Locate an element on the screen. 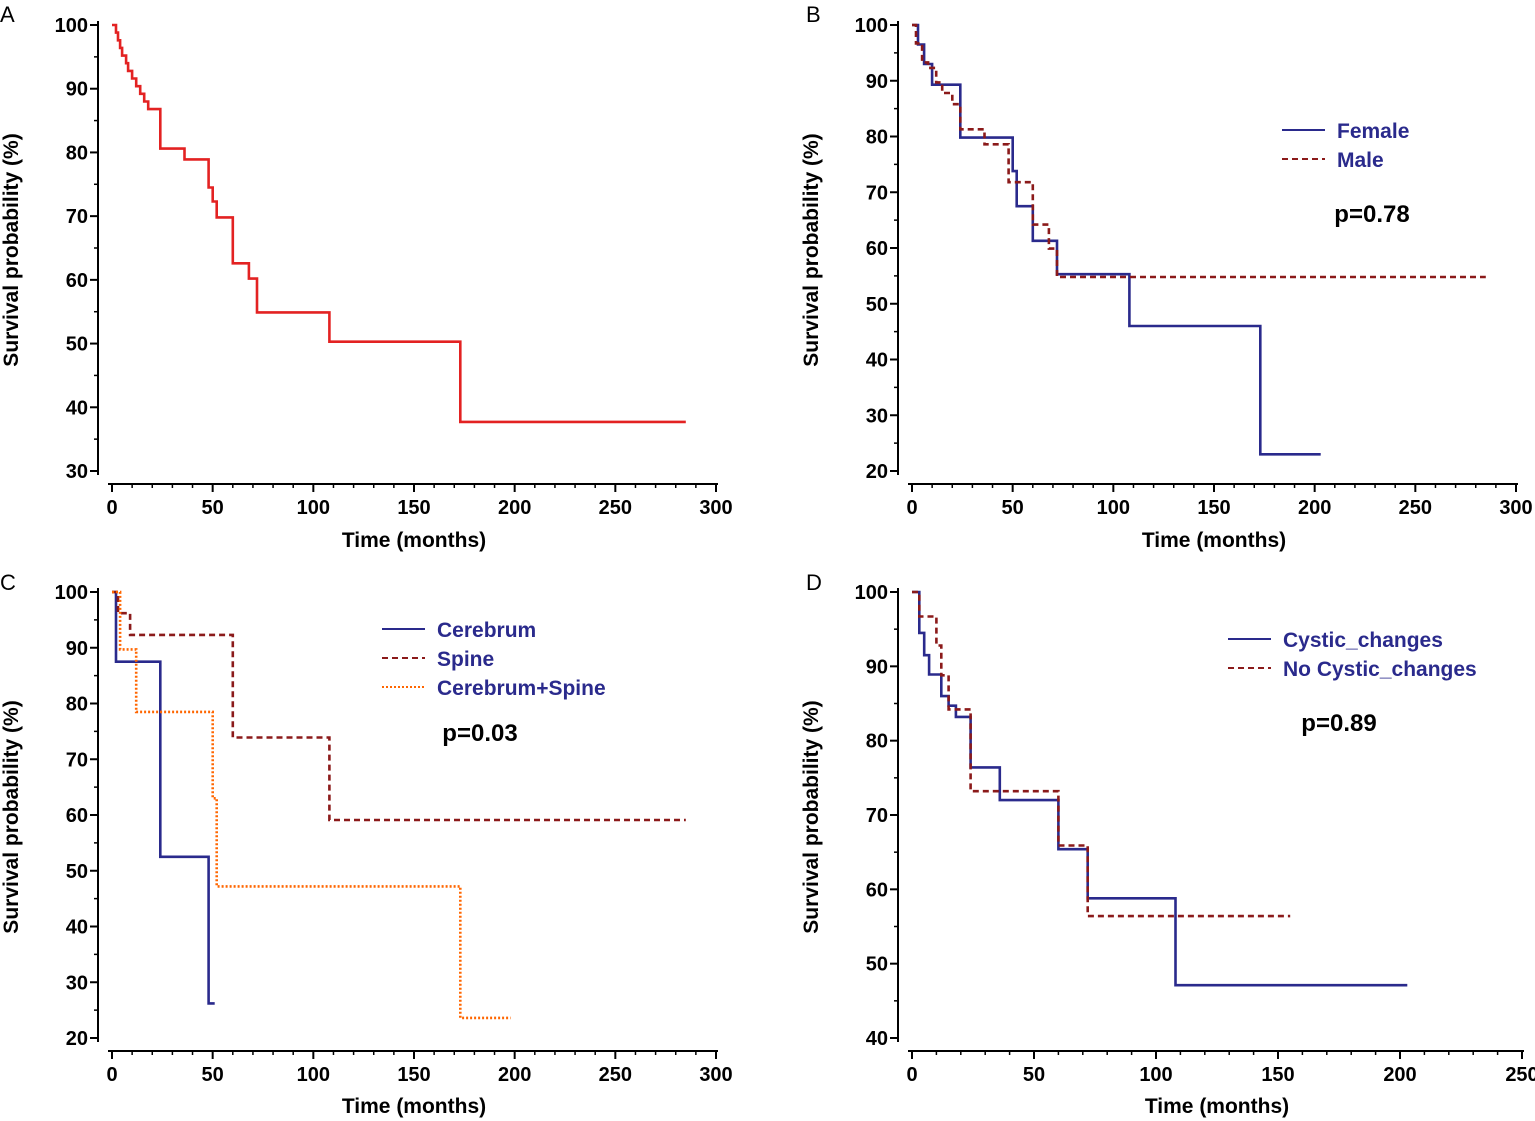 This screenshot has height=1121, width=1535. p-value-annotation: p=0.89 is located at coordinates (1338, 723).